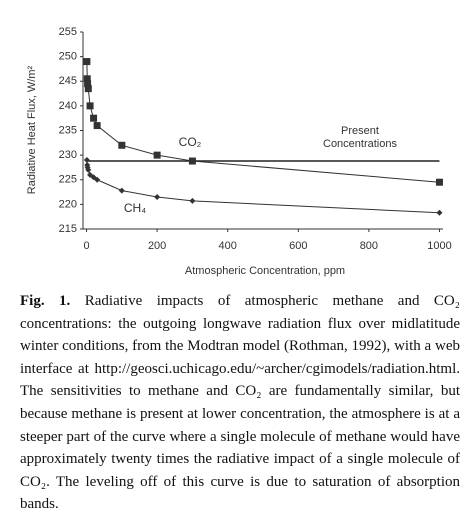  Describe the element at coordinates (228, 246) in the screenshot. I see `x-tick-label: 400` at that location.